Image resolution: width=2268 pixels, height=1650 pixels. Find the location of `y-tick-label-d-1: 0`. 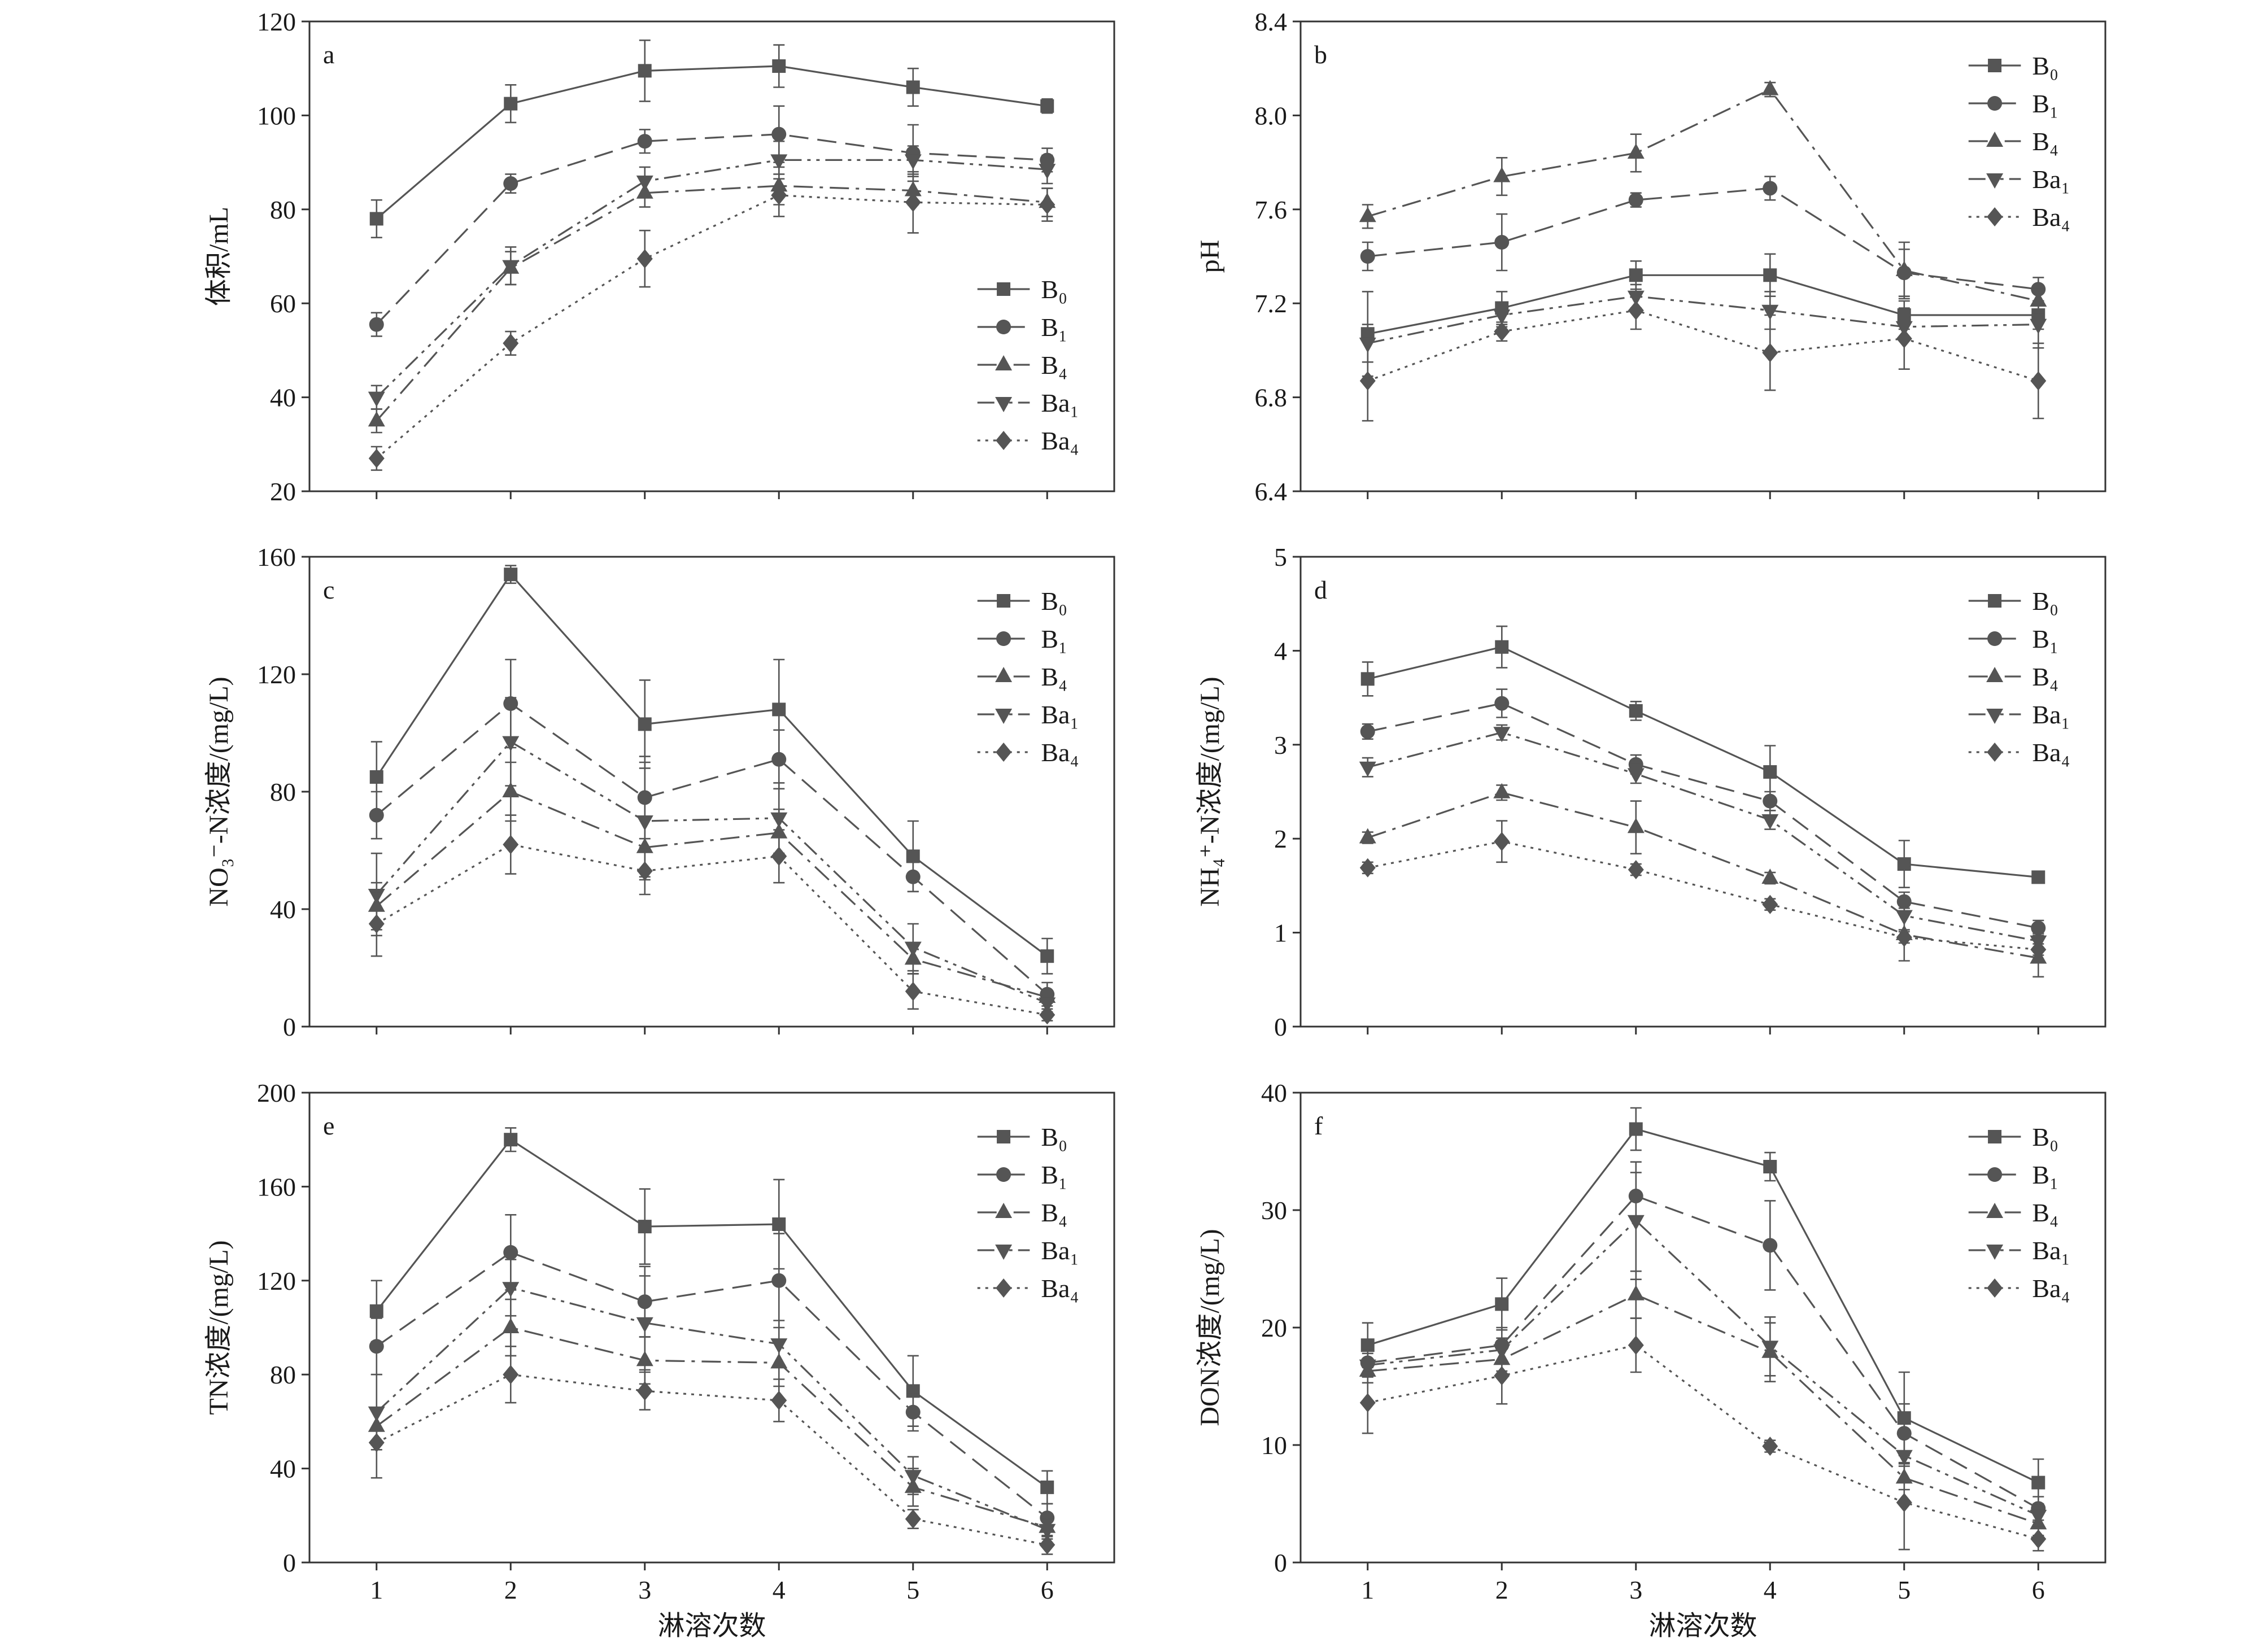

y-tick-label-d-1: 0 is located at coordinates (1281, 1026).